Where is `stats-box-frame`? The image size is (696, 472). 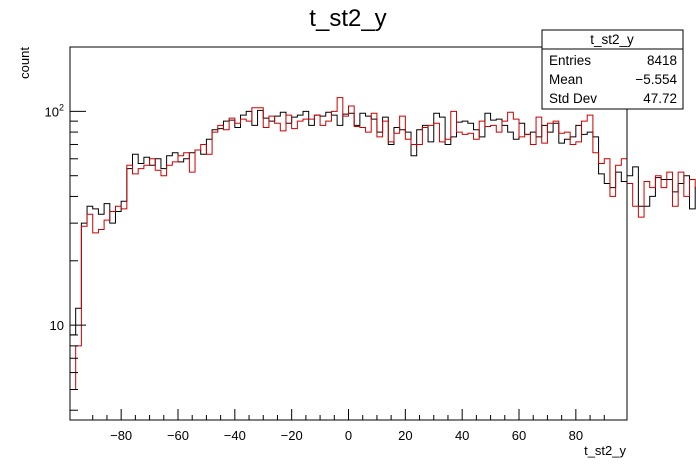
stats-box-frame is located at coordinates (612, 69).